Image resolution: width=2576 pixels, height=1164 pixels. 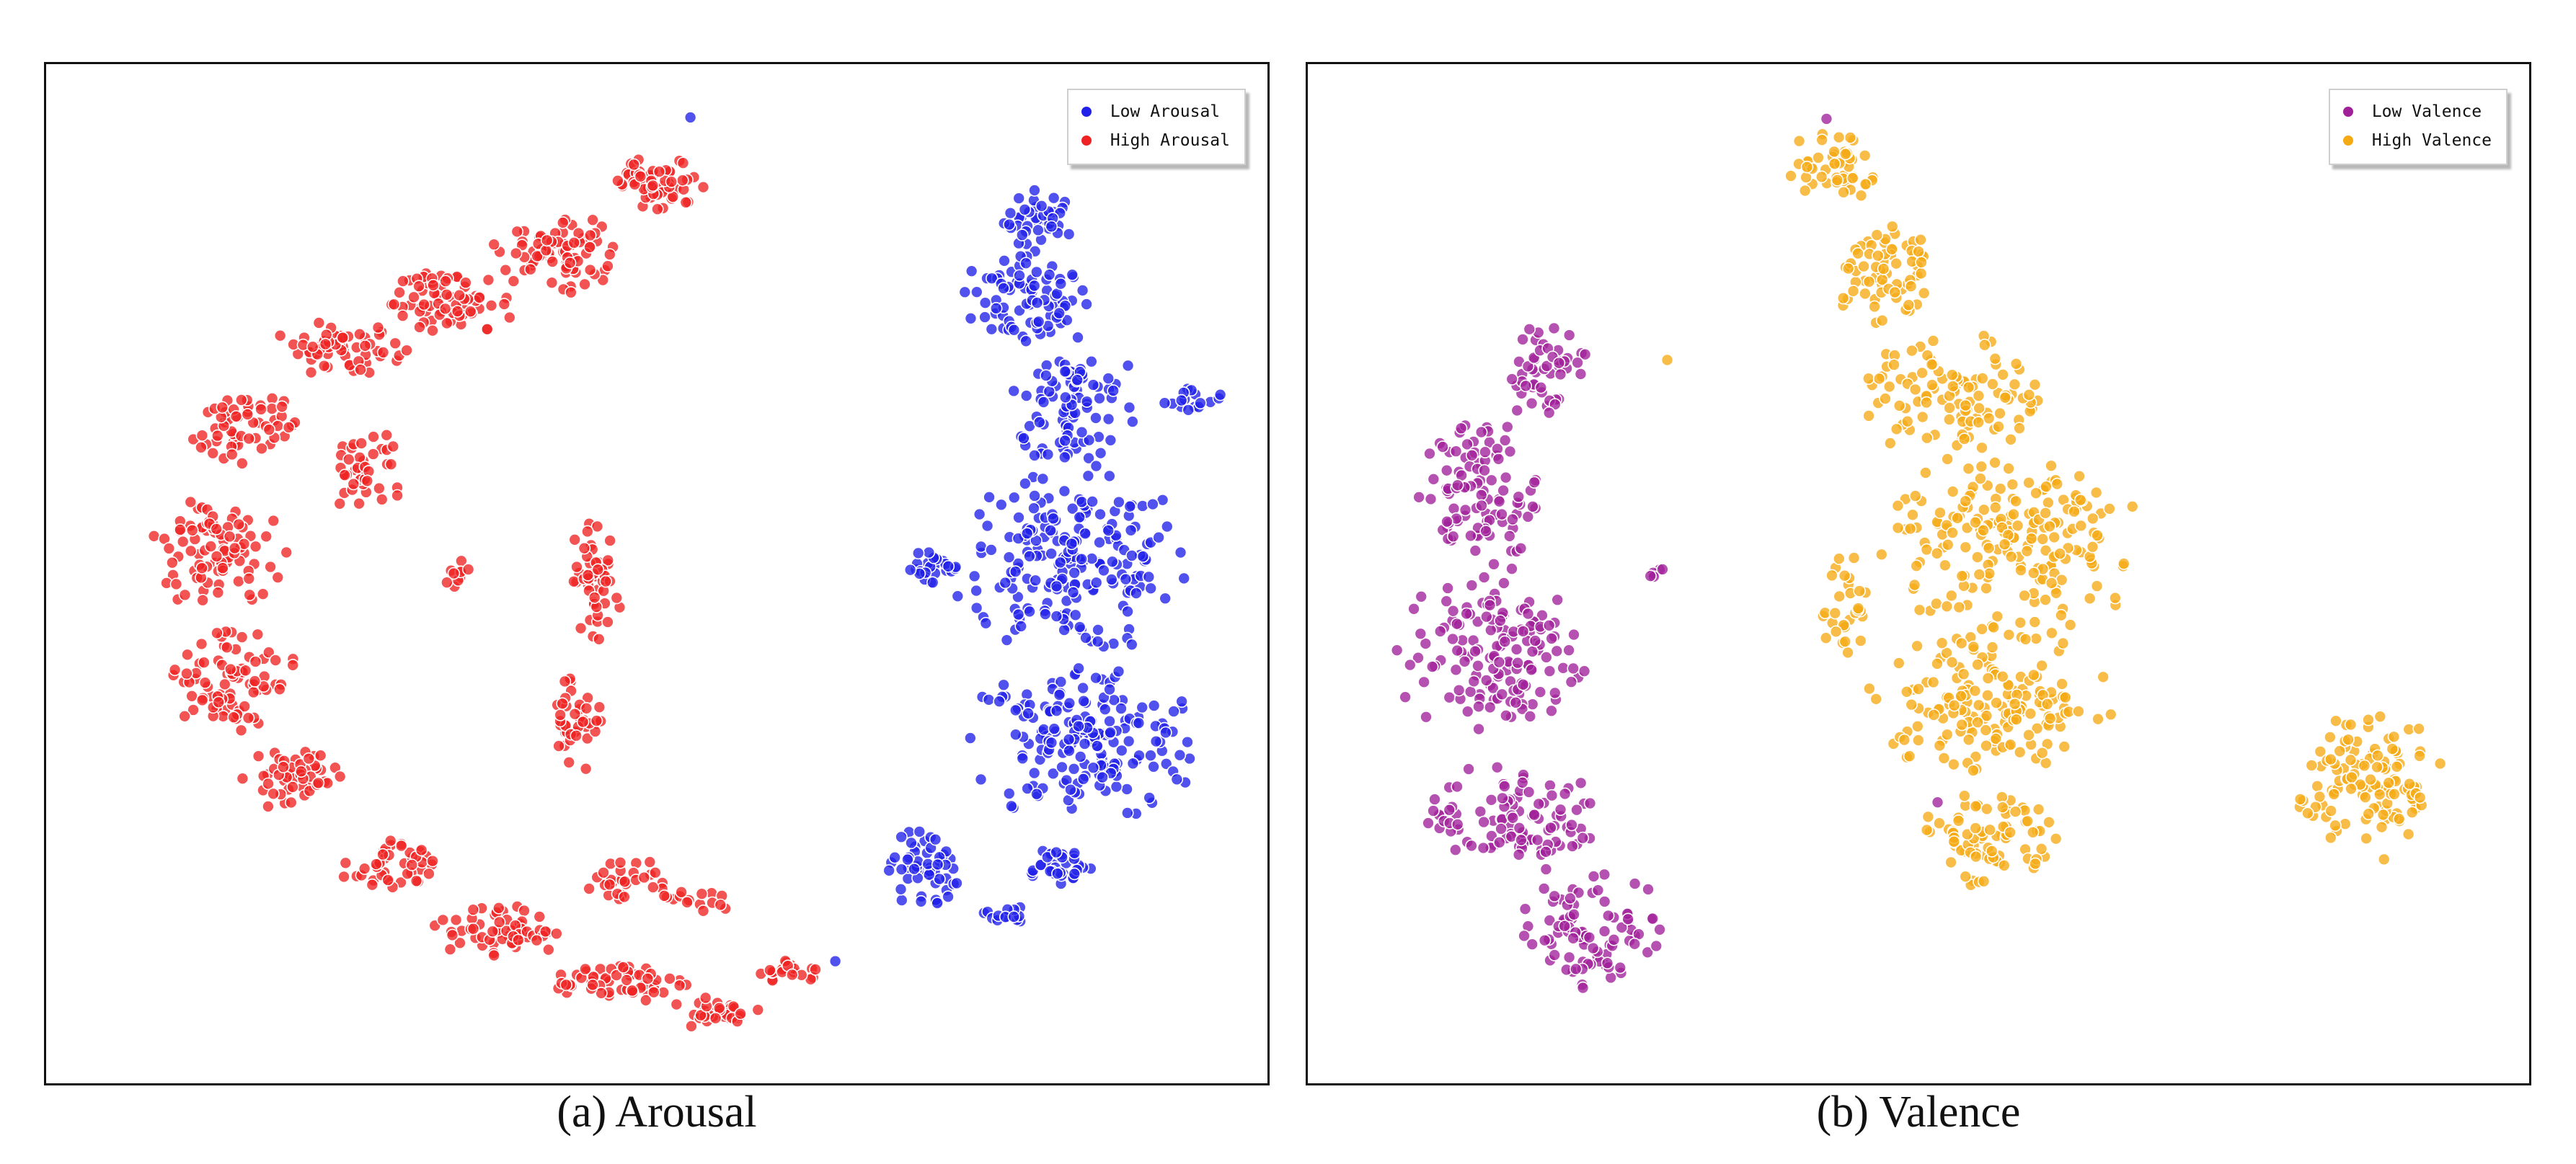 I want to click on legend-entry-low-arousal: Low Arousal, so click(x=1155, y=111).